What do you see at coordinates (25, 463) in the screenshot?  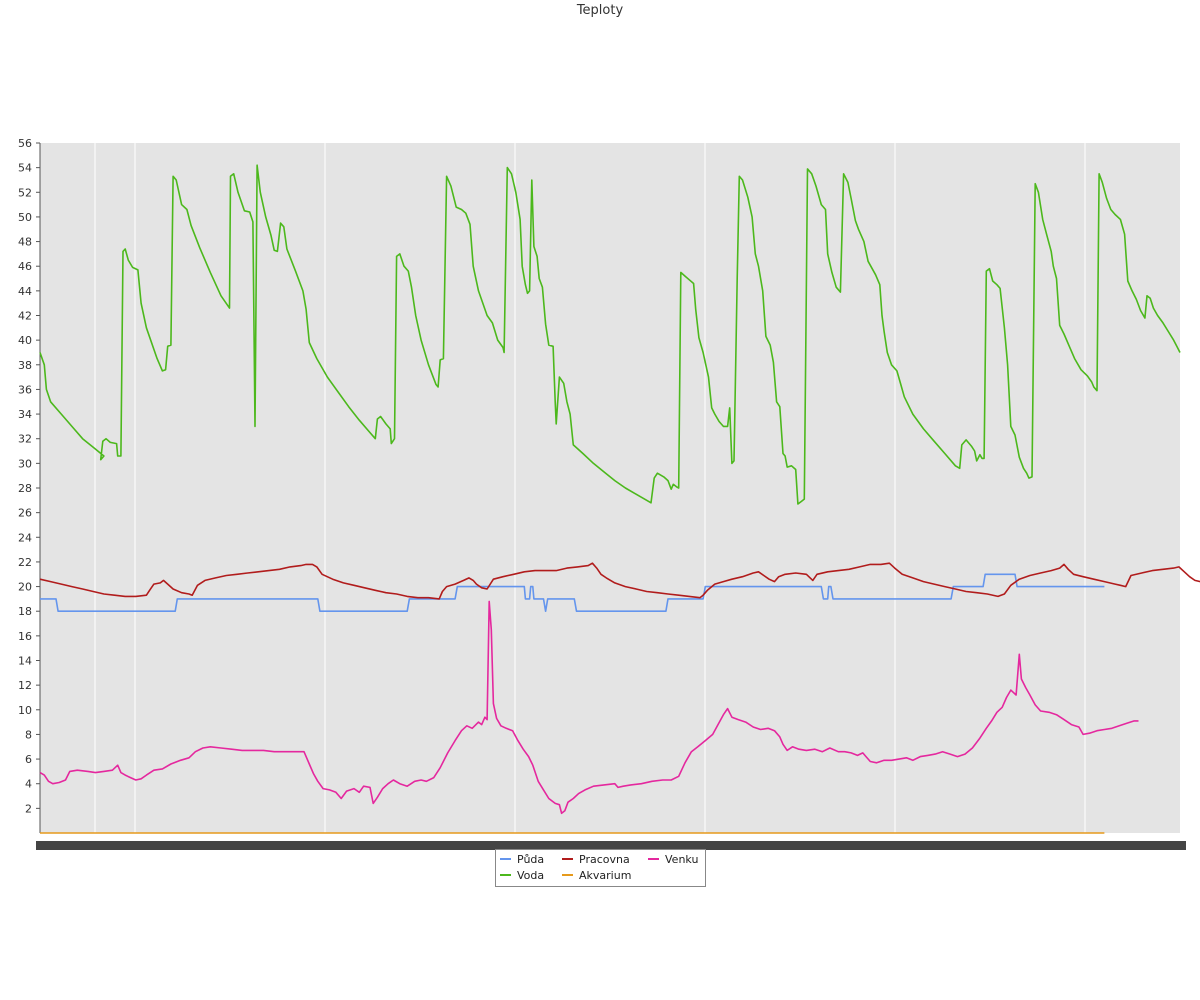 I see `y-tick-label: 30` at bounding box center [25, 463].